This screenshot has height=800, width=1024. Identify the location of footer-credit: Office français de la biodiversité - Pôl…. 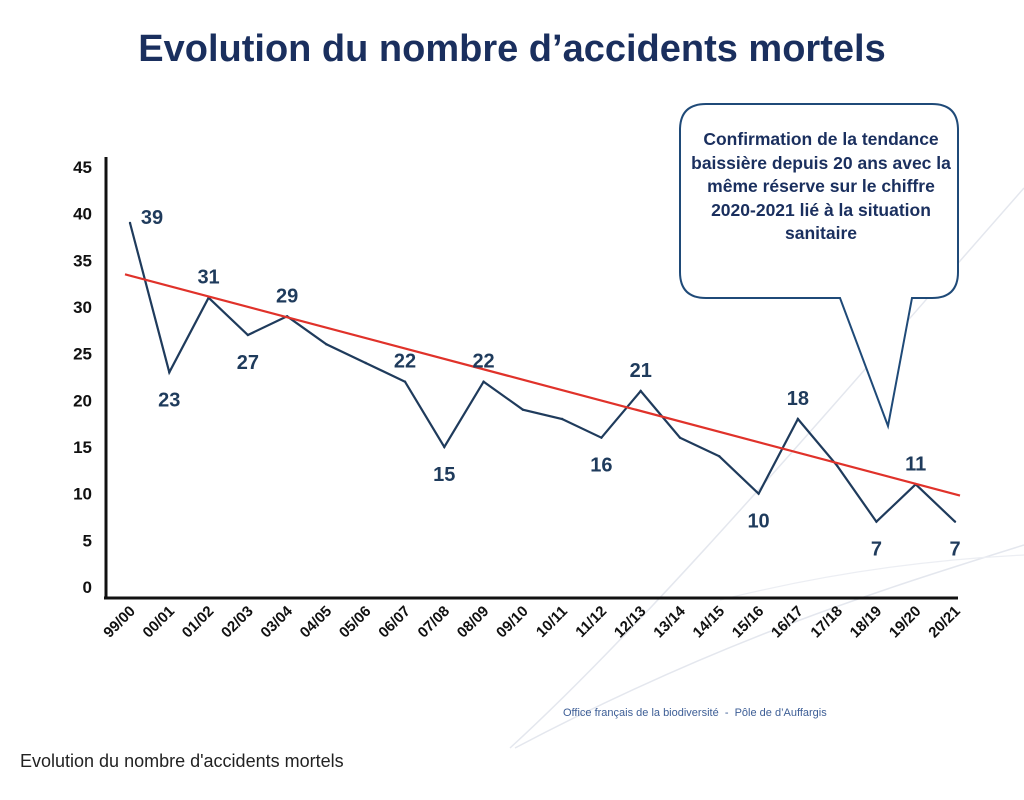
(695, 713).